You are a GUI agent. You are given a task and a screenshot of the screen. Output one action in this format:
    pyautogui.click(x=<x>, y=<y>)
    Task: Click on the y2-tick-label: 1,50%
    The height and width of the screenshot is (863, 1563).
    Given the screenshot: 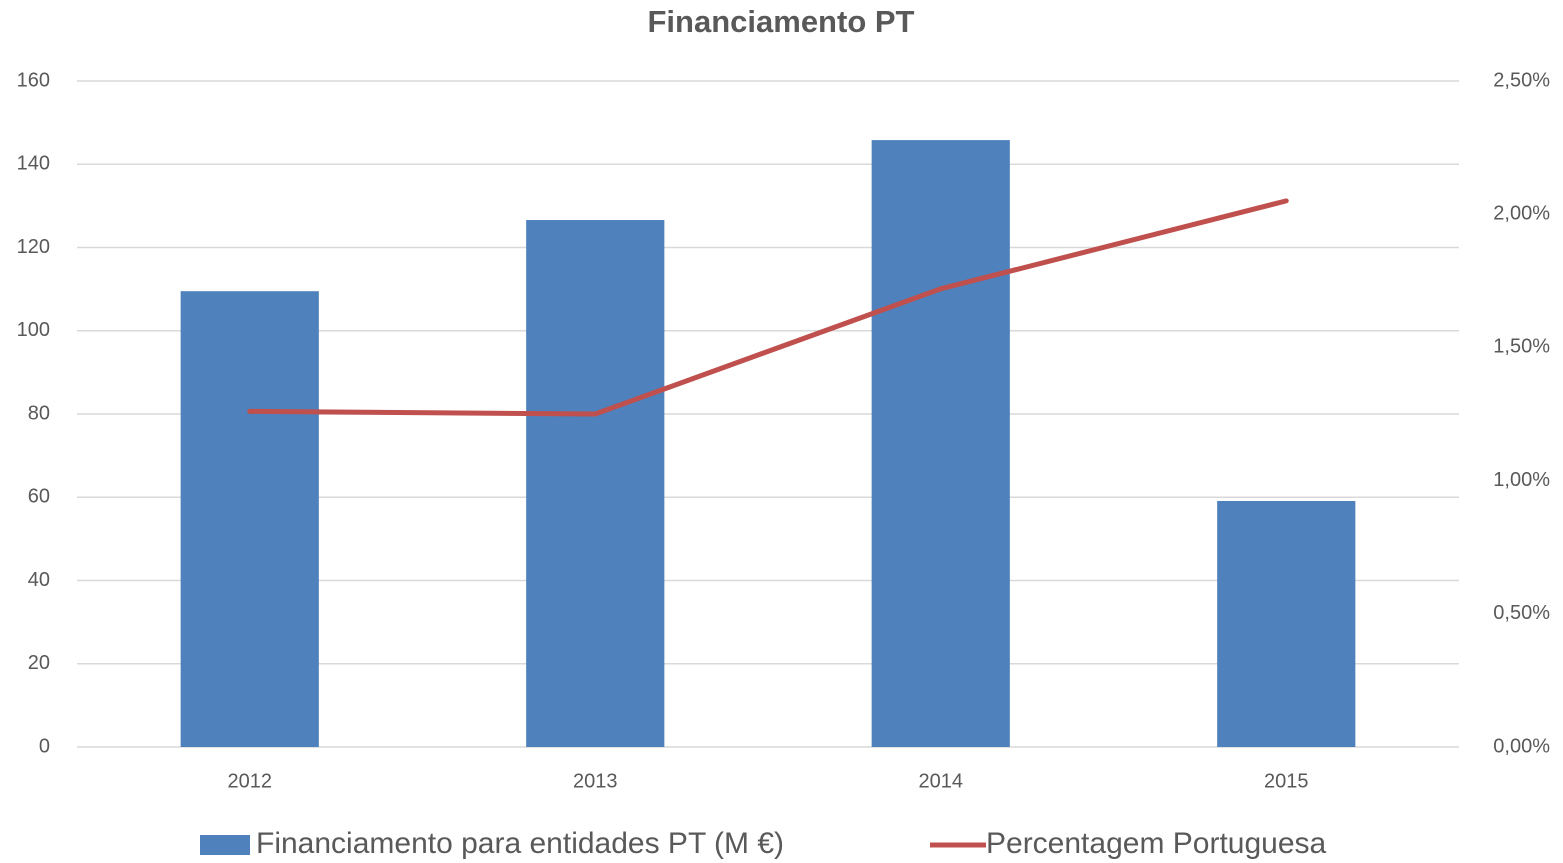 What is the action you would take?
    pyautogui.click(x=1521, y=347)
    